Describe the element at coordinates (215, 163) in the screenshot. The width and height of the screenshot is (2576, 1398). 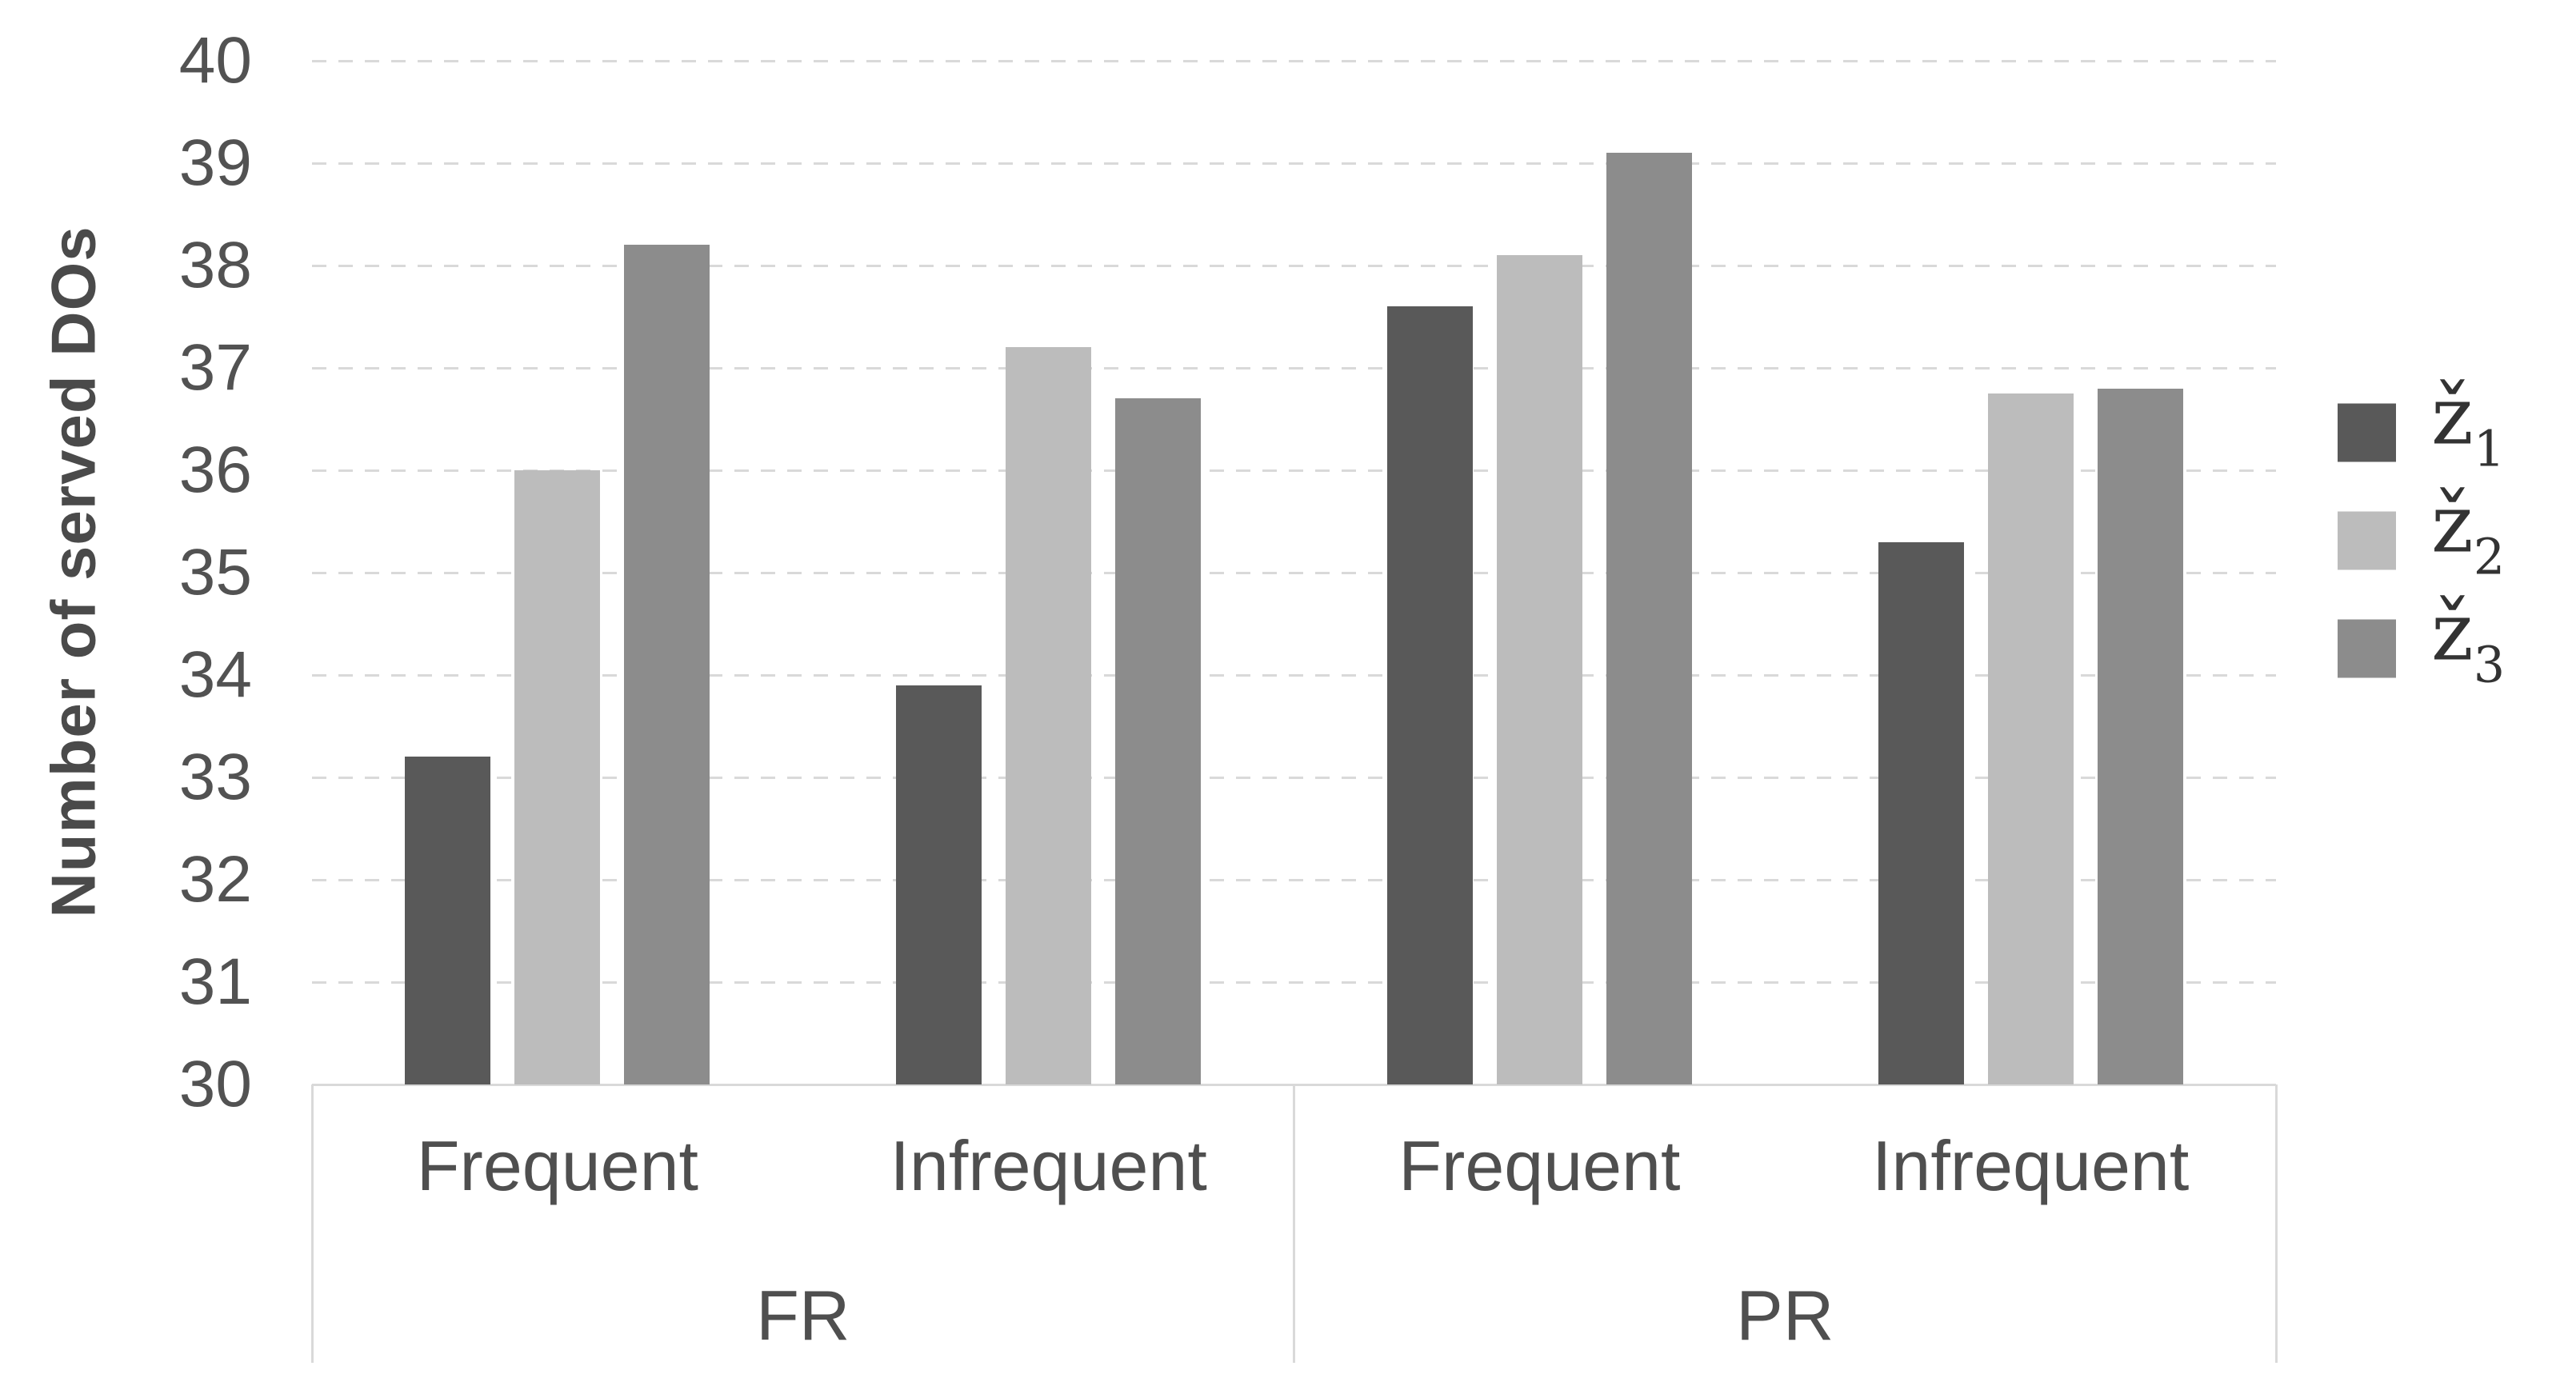
I see `y-tick-label-39: 39` at that location.